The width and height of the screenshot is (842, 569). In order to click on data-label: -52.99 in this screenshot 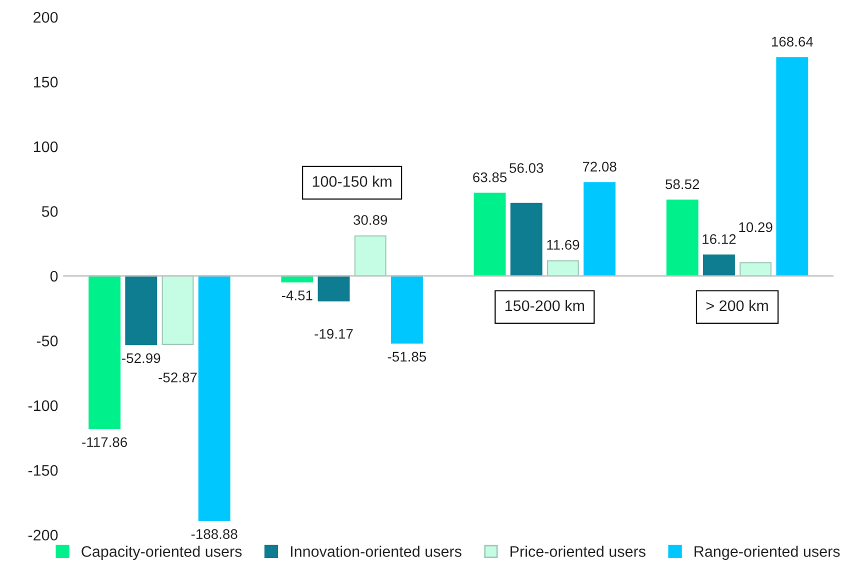, I will do `click(141, 358)`.